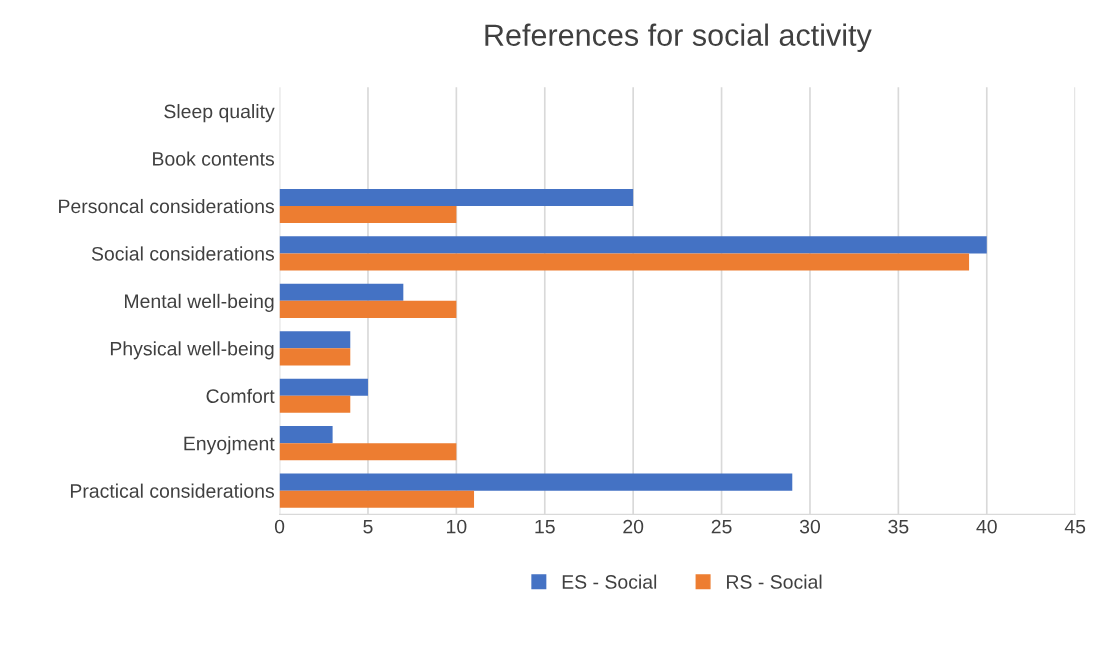 This screenshot has width=1105, height=647. Describe the element at coordinates (240, 395) in the screenshot. I see `y-tick-label: Comfort` at that location.